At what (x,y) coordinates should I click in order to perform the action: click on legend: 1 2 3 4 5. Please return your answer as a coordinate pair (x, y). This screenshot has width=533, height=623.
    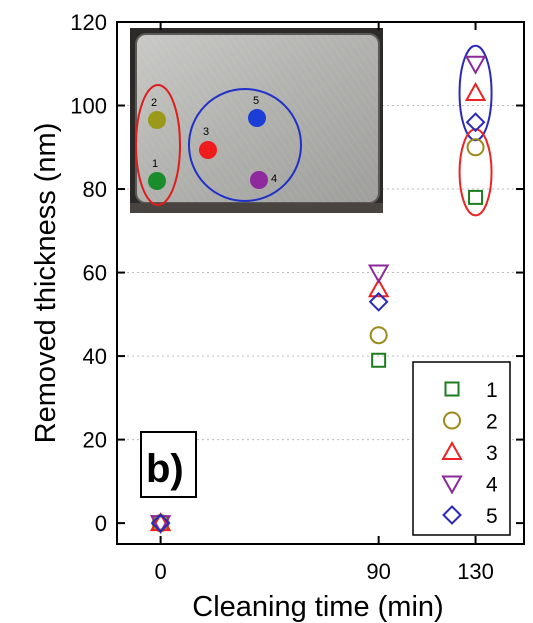
    Looking at the image, I should click on (461, 448).